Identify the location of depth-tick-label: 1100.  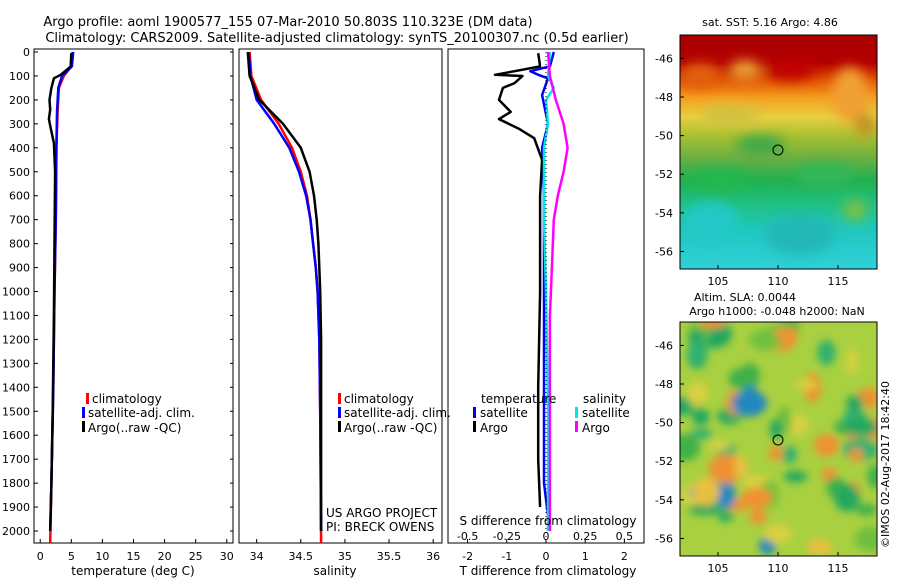
(16, 315).